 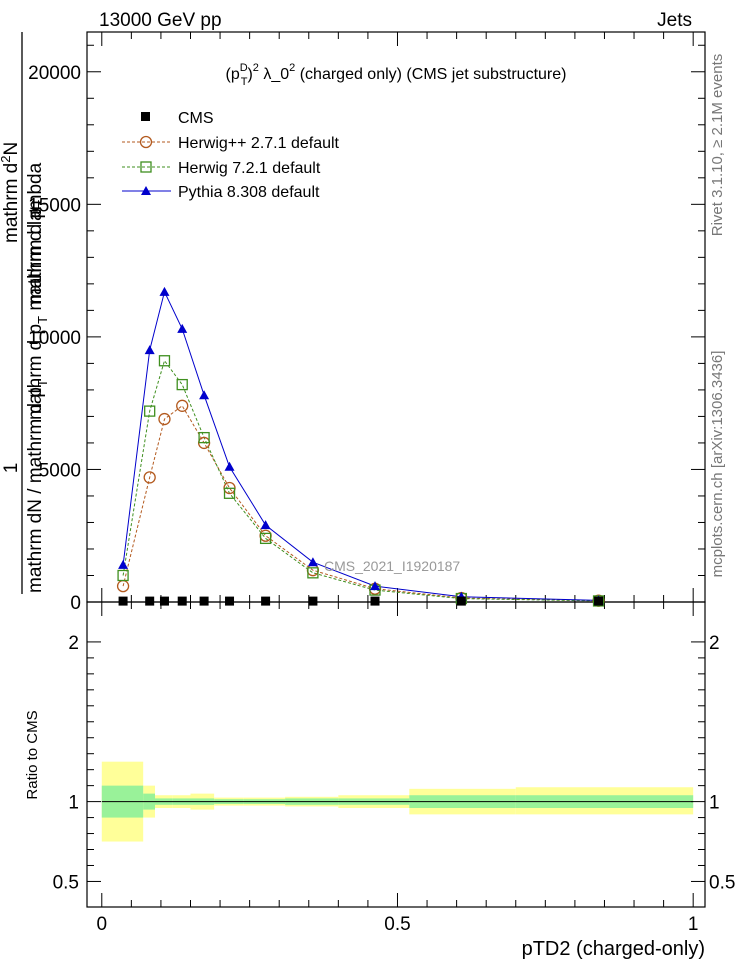 I want to click on legend-item-cms: CMS, so click(x=177, y=118).